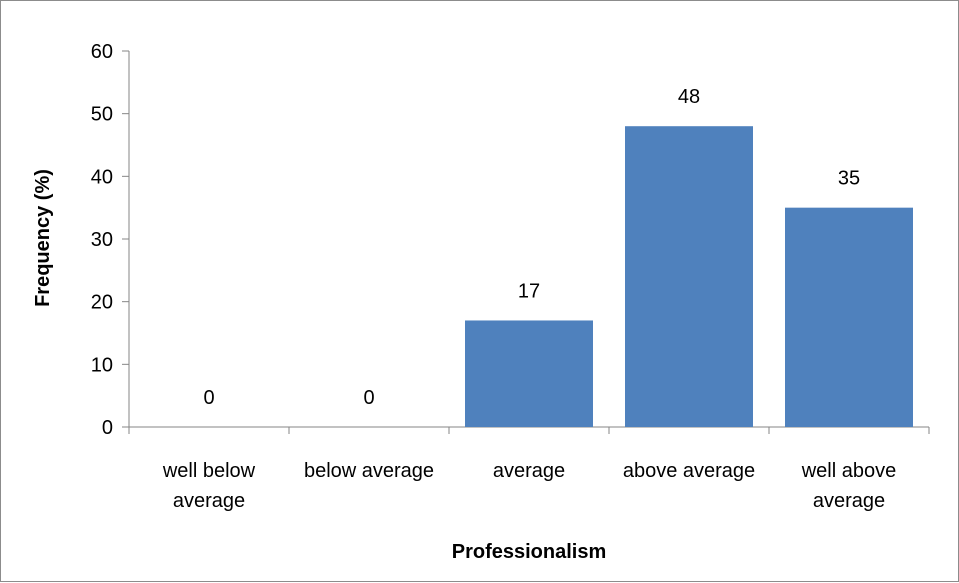  I want to click on data-label: 35, so click(849, 179).